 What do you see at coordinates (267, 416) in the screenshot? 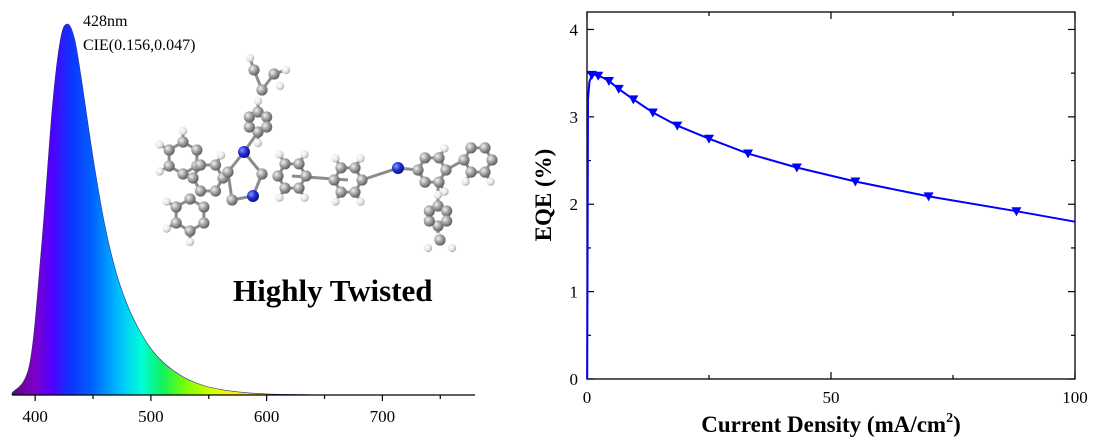
I see `spectrum-x-tick-label: 600` at bounding box center [267, 416].